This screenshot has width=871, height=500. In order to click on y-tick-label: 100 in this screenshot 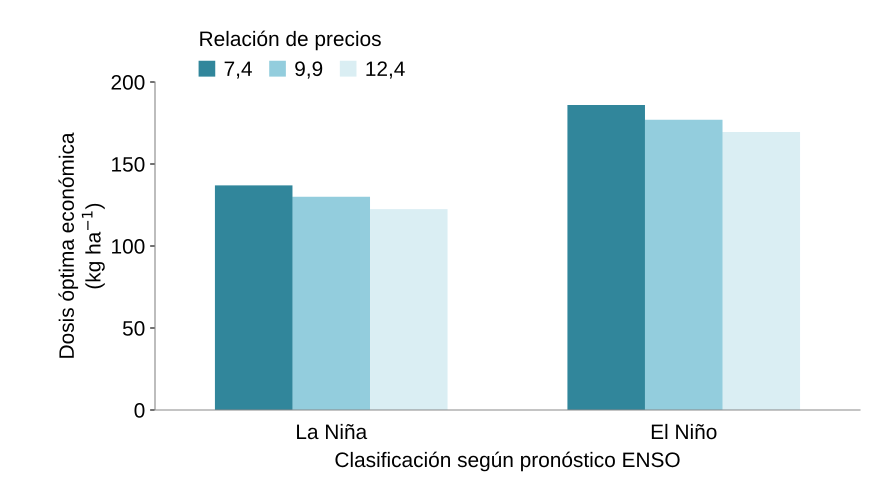, I will do `click(128, 246)`.